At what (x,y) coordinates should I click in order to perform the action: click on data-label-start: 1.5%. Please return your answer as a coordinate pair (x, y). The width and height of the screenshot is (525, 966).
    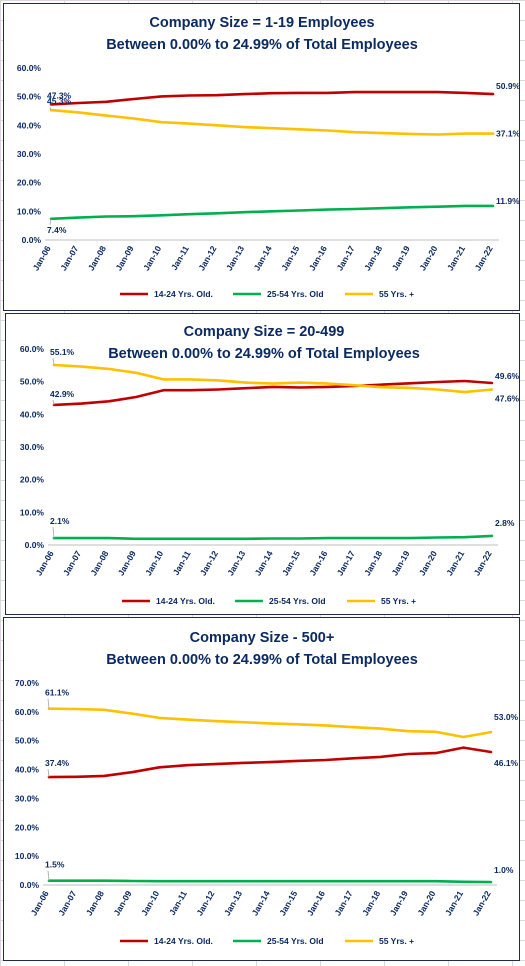
    Looking at the image, I should click on (55, 865).